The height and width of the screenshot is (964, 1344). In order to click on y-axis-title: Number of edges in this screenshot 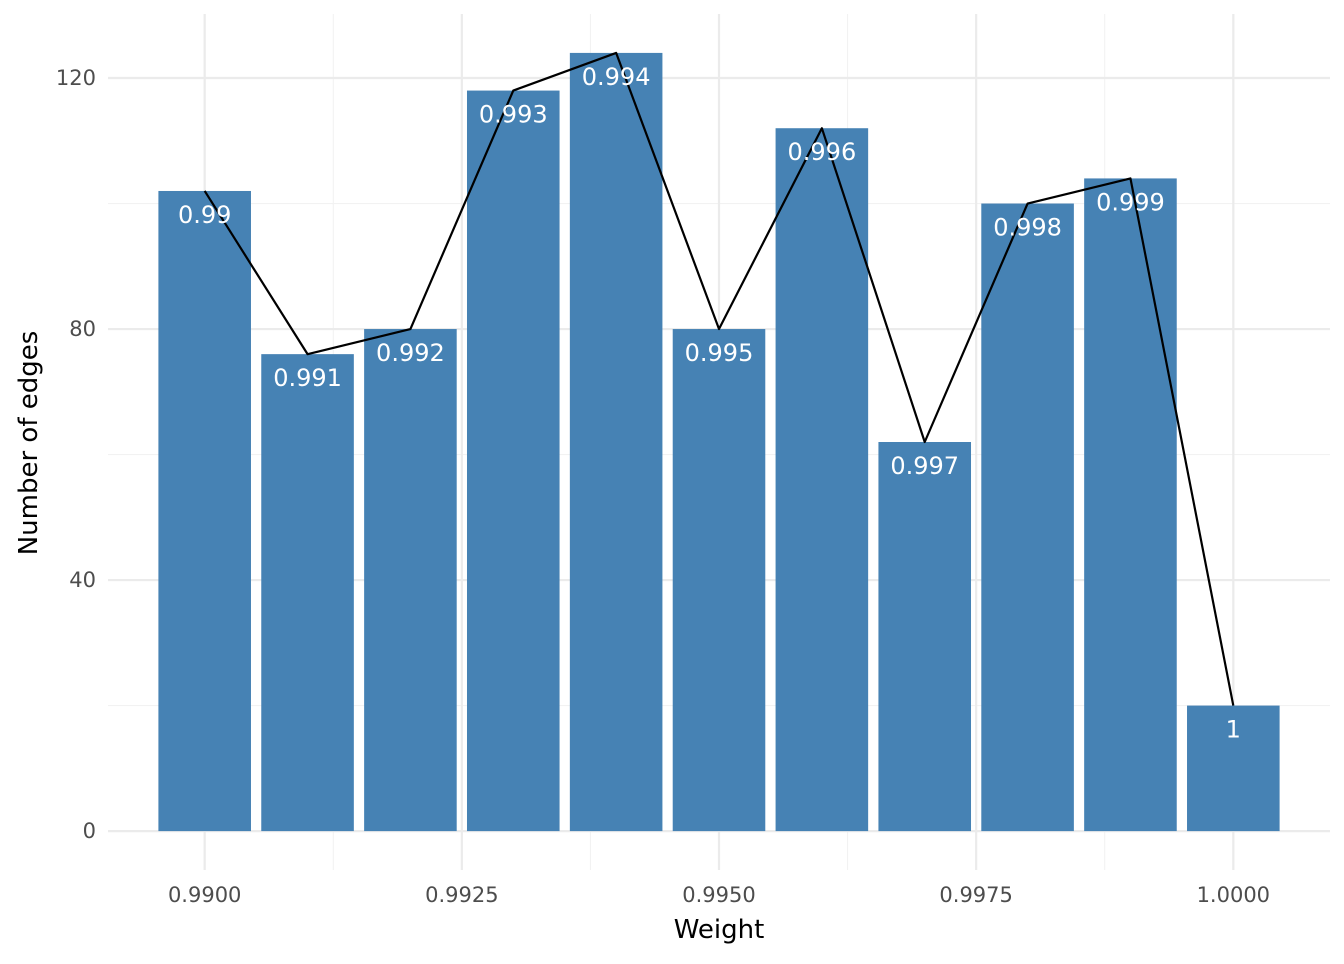, I will do `click(29, 443)`.